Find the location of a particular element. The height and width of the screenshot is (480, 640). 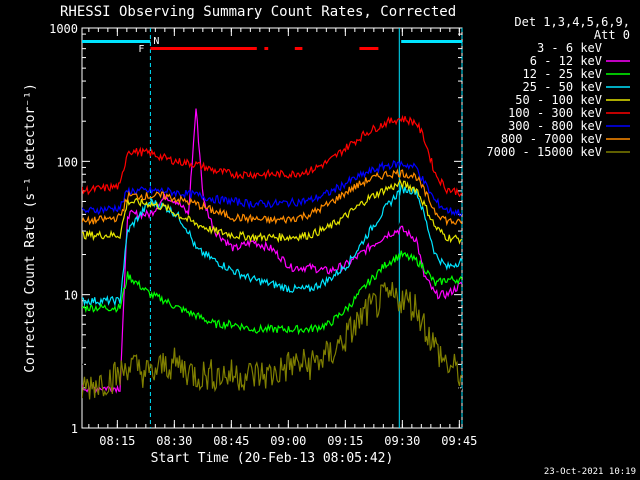

legend-header-line-2: Att 0 is located at coordinates (612, 35).